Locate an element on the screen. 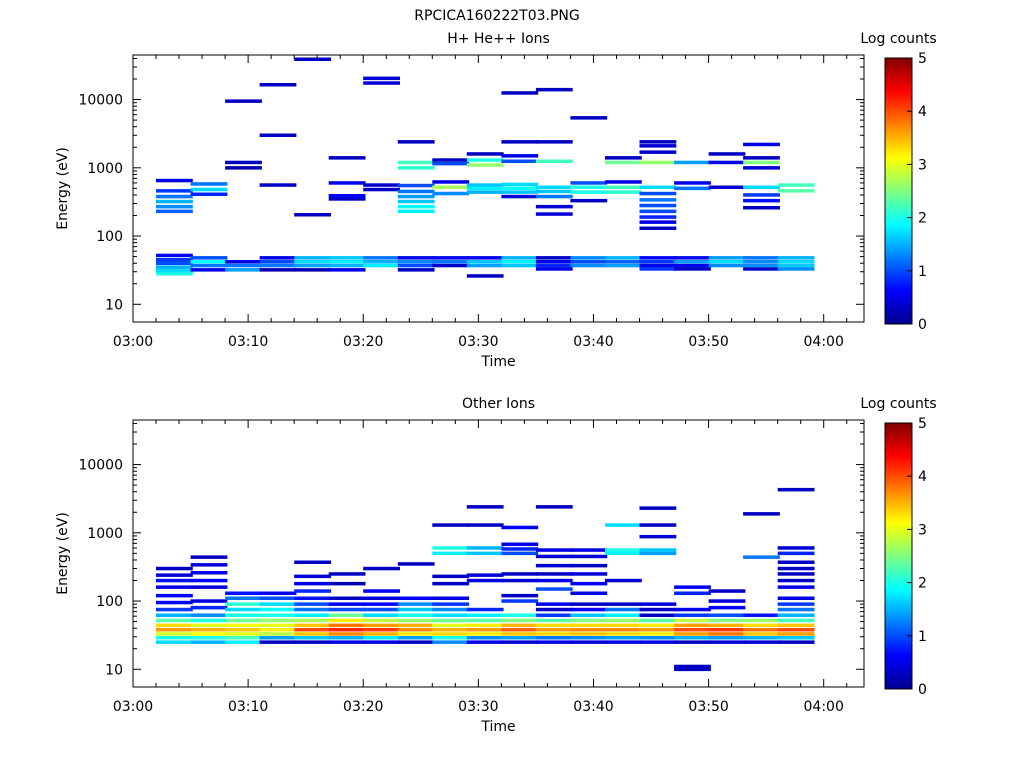 Image resolution: width=1024 pixels, height=768 pixels. x-tick-label: 03:50 is located at coordinates (708, 707).